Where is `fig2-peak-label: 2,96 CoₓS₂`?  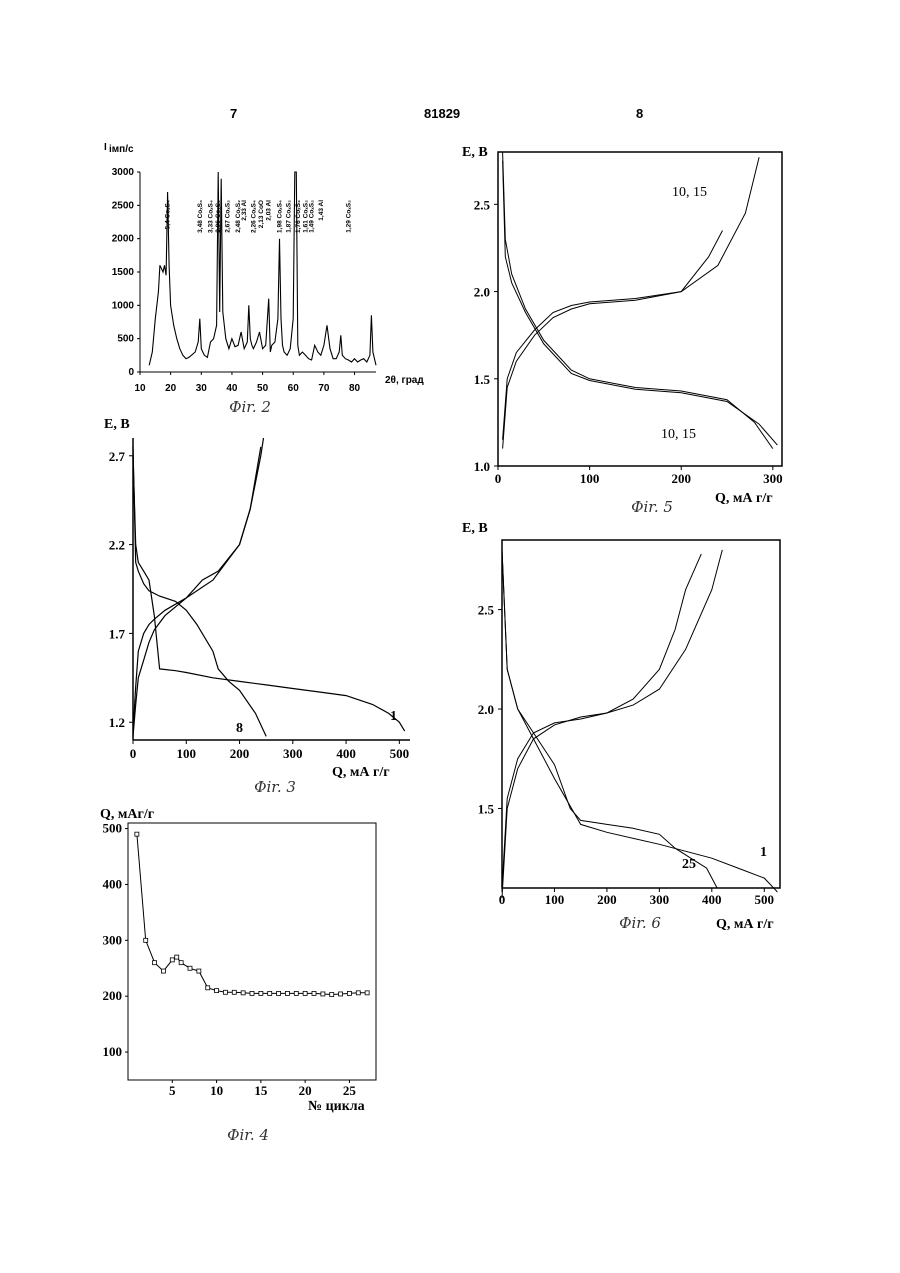
fig2-peak-label: 2,96 CoₓS₂ is located at coordinates (218, 216).